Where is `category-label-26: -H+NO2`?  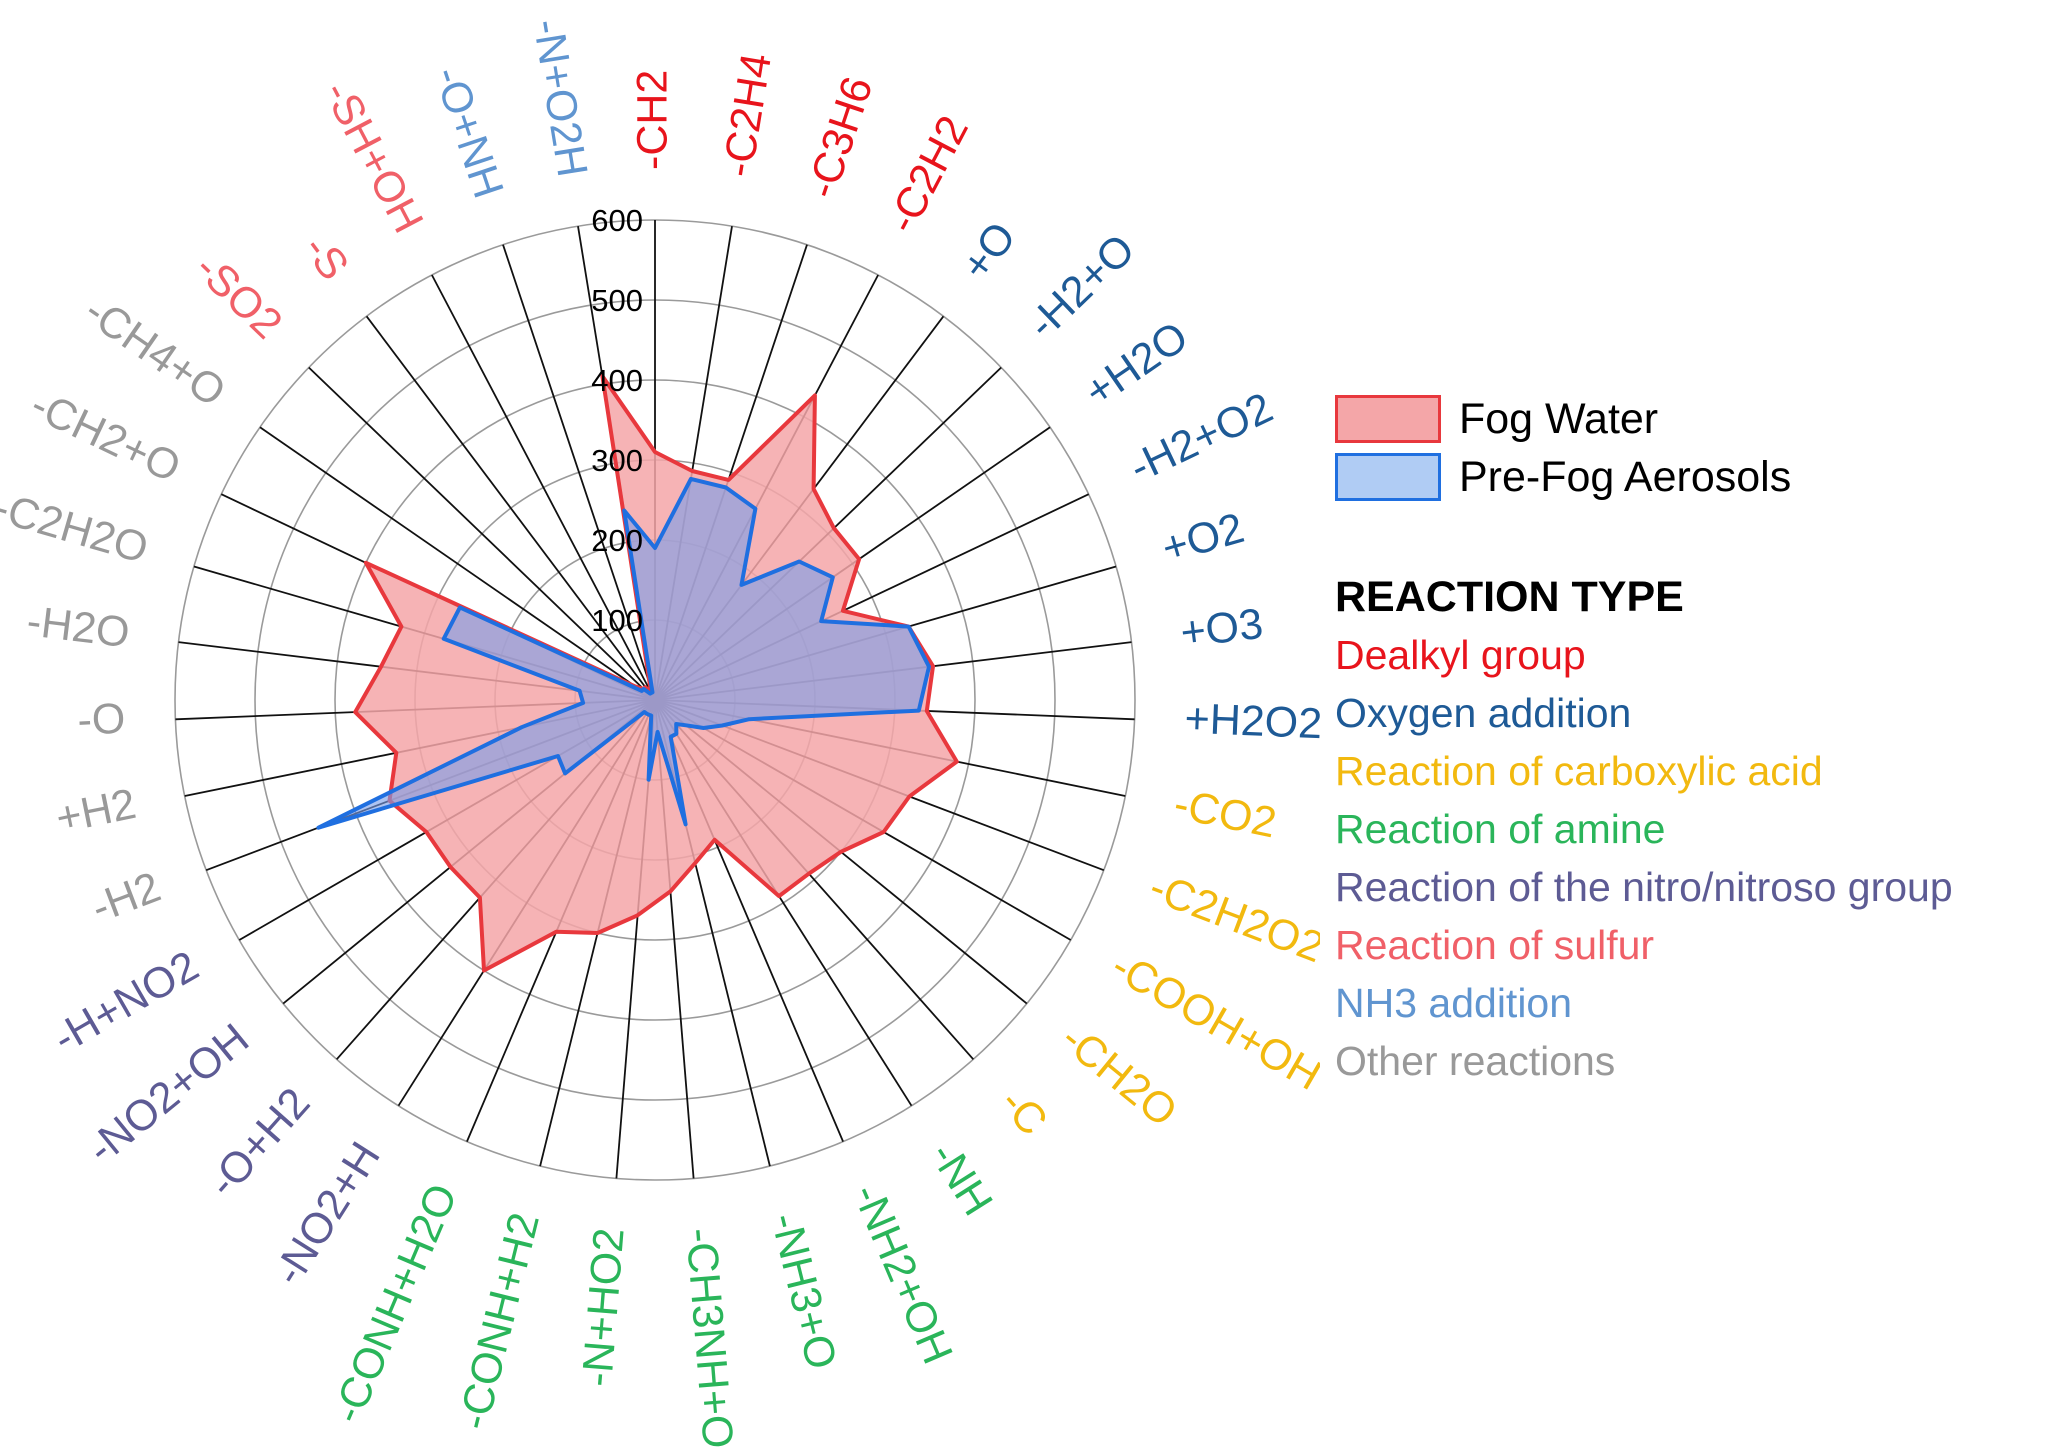
category-label-26: -H+NO2 is located at coordinates (126, 1002).